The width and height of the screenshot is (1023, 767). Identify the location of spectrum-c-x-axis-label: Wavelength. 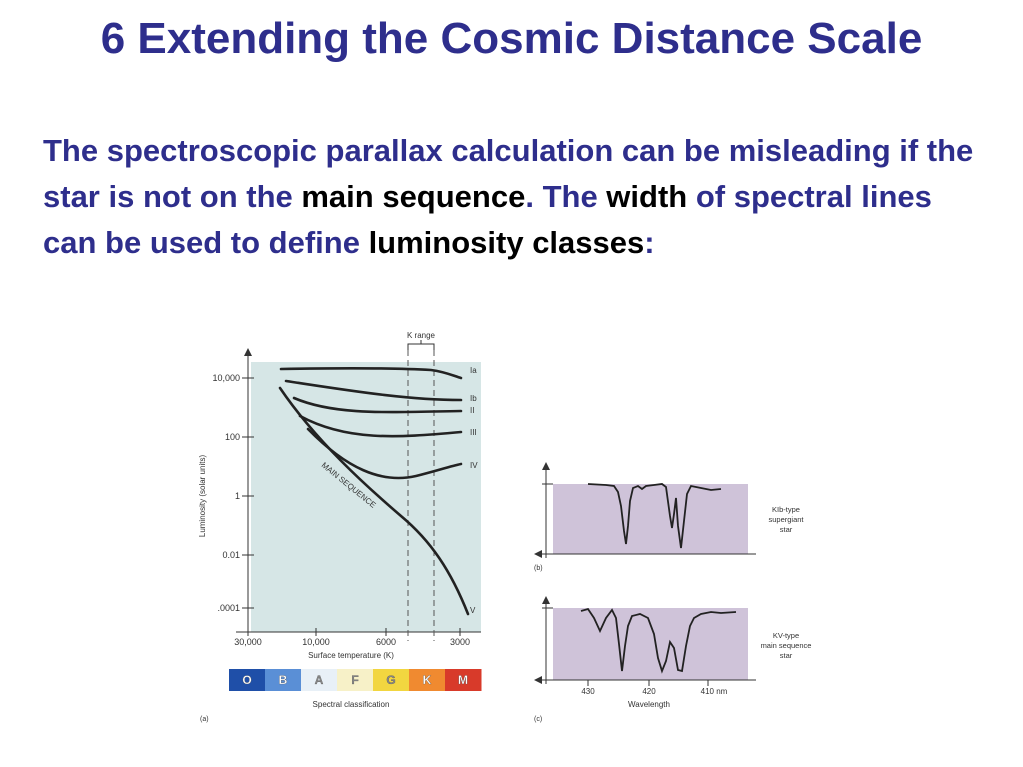
(649, 704).